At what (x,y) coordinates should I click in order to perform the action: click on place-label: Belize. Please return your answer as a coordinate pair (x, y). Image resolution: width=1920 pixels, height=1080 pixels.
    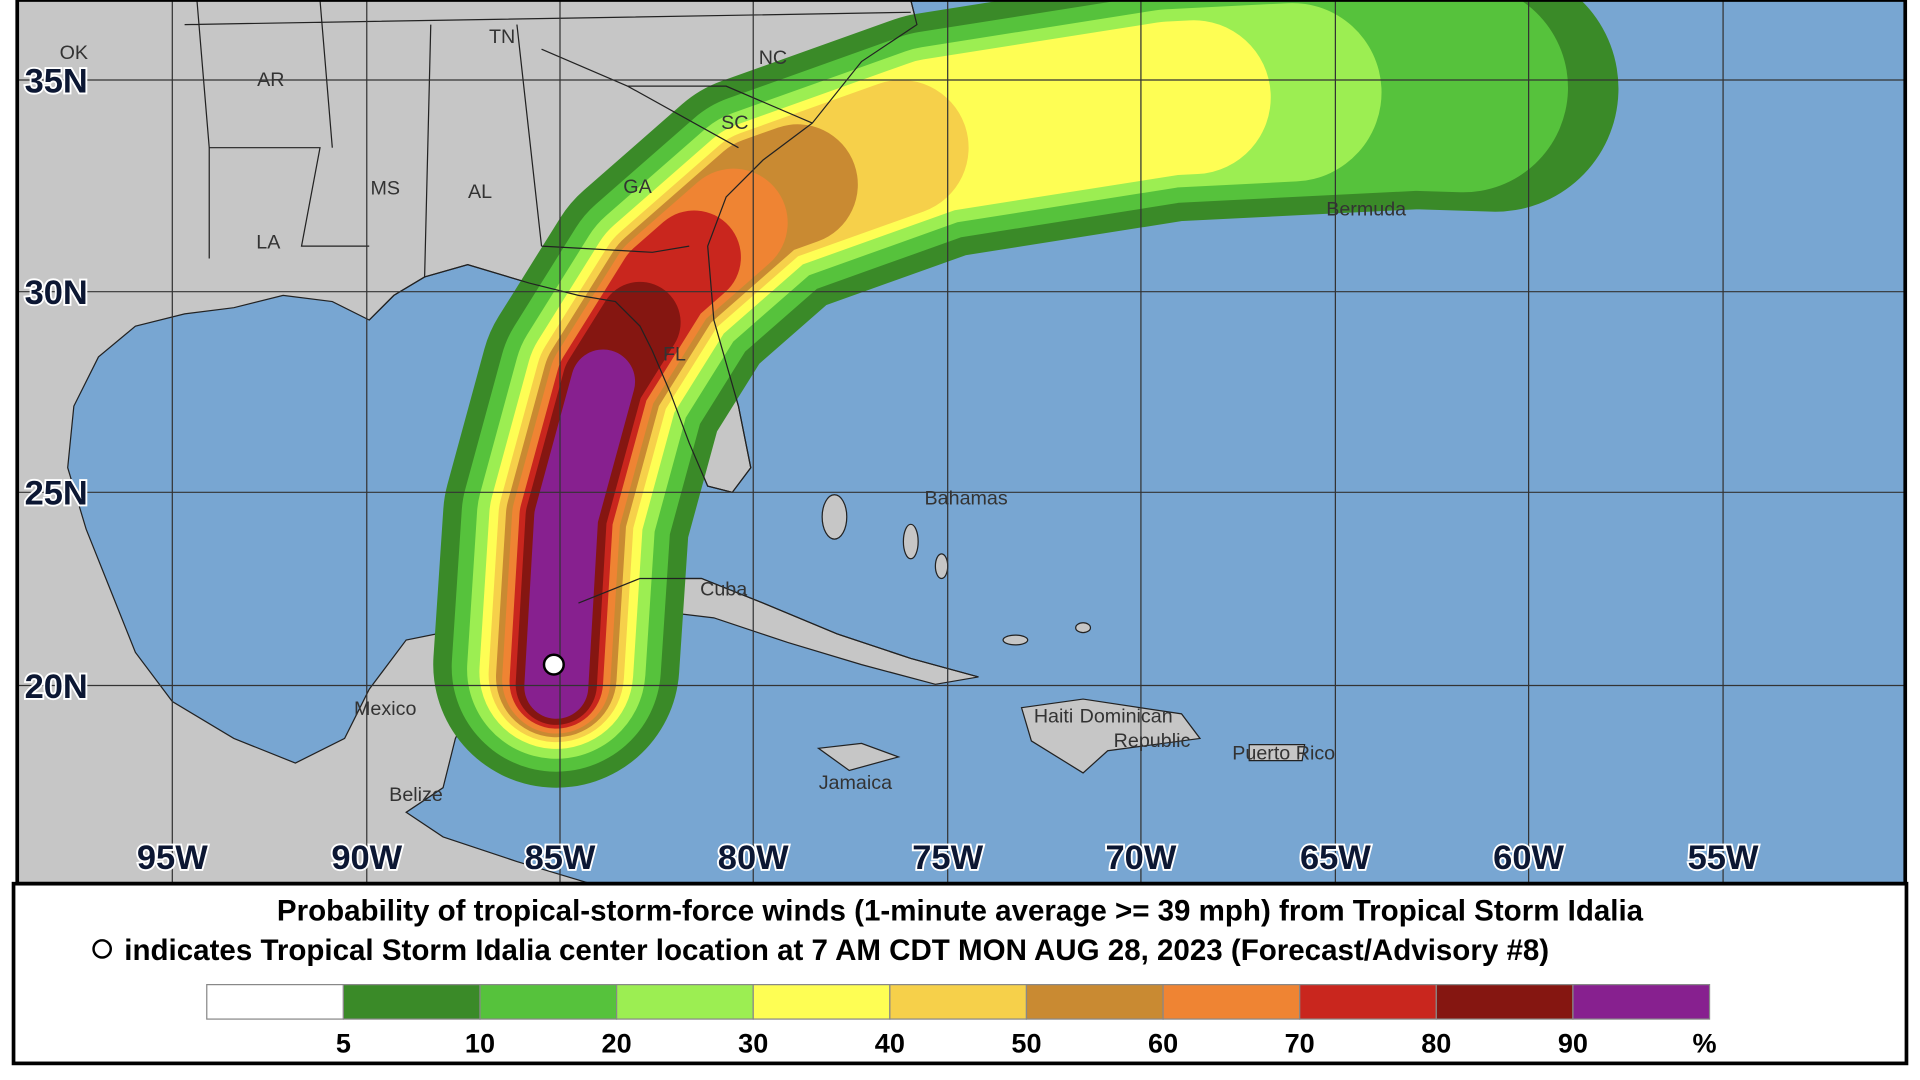
    Looking at the image, I should click on (416, 795).